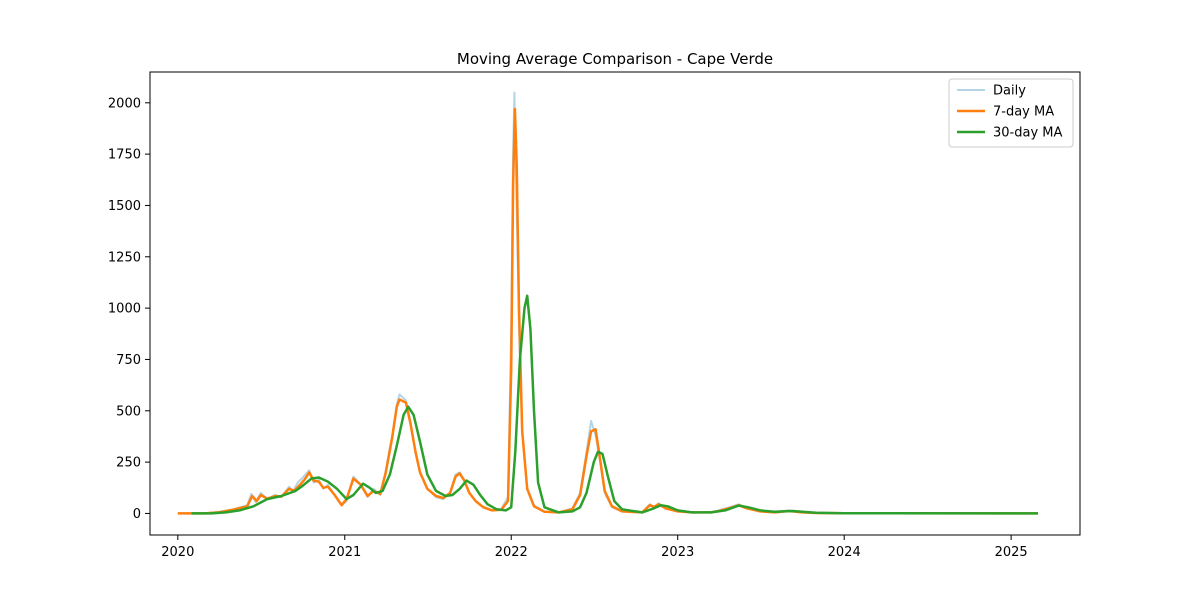  What do you see at coordinates (1009, 91) in the screenshot?
I see `legend-label: Daily` at bounding box center [1009, 91].